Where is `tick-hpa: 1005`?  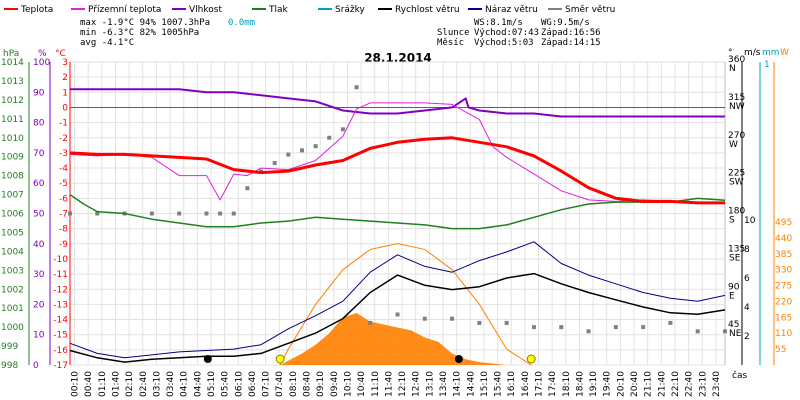
tick-hpa: 1005 is located at coordinates (12, 233).